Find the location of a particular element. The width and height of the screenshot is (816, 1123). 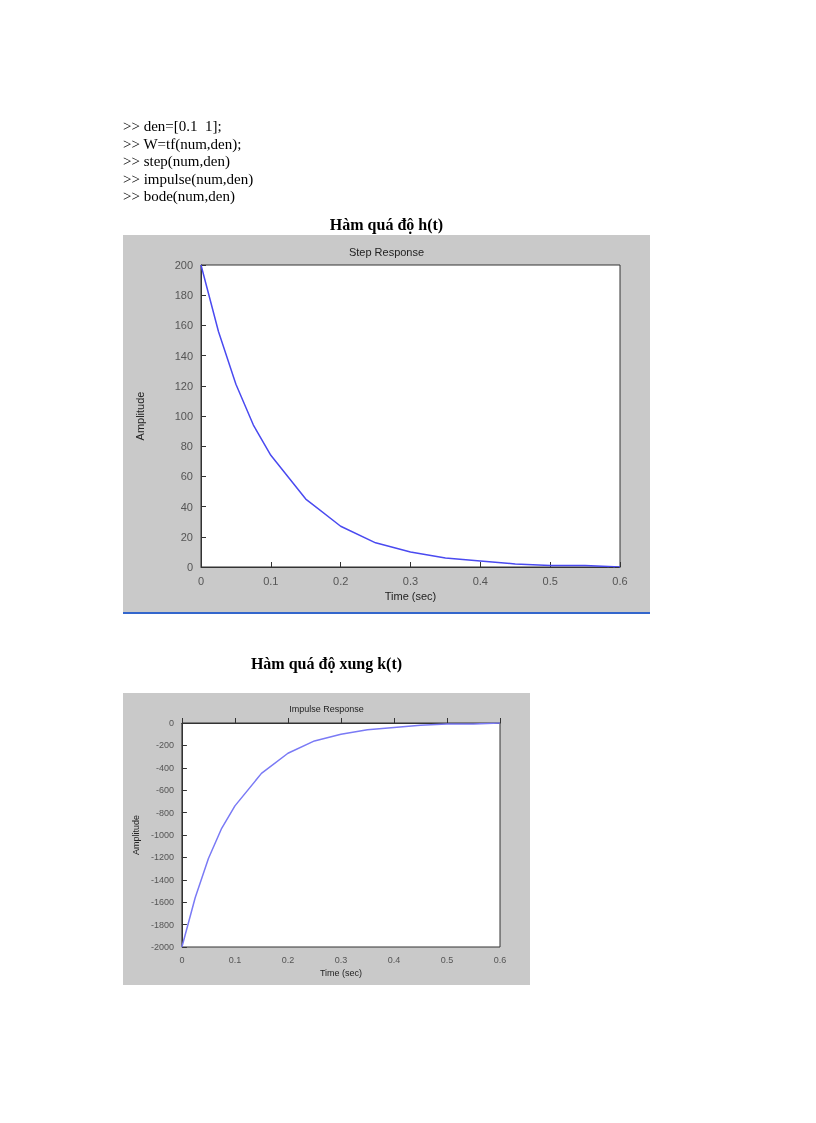

y-tick-label: 80 is located at coordinates (186, 446).